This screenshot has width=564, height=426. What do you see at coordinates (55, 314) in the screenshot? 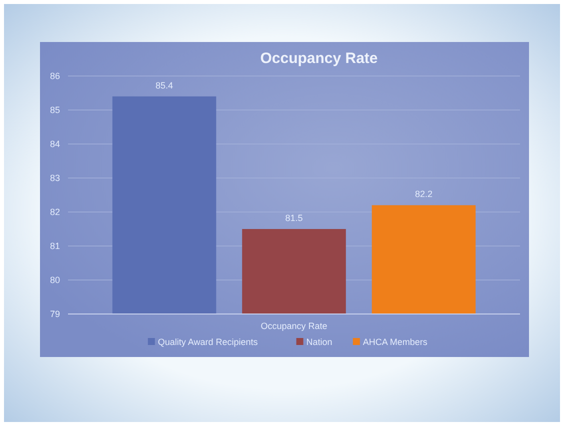
I see `y-tick-label: 79` at bounding box center [55, 314].